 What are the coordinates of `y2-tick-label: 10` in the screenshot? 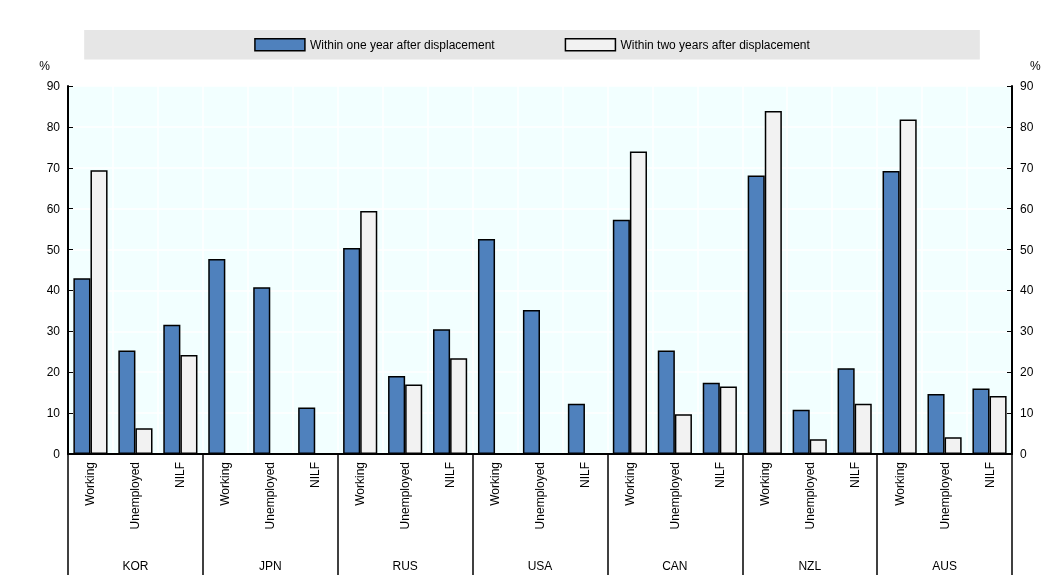 It's located at (1027, 413).